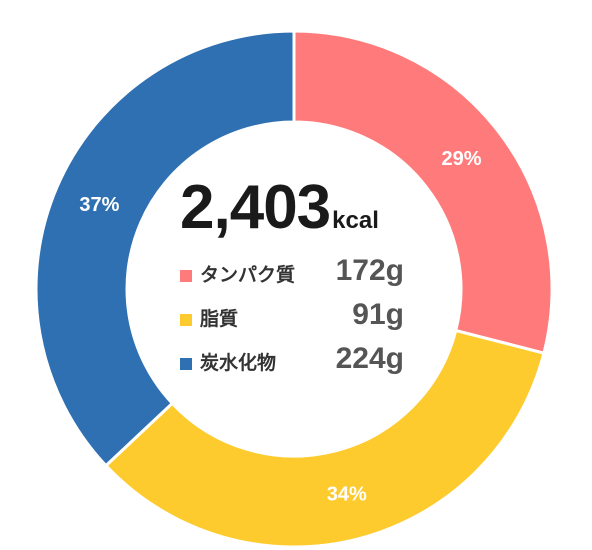 The height and width of the screenshot is (550, 592). Describe the element at coordinates (355, 220) in the screenshot. I see `total-calories-unit: kcal` at that location.